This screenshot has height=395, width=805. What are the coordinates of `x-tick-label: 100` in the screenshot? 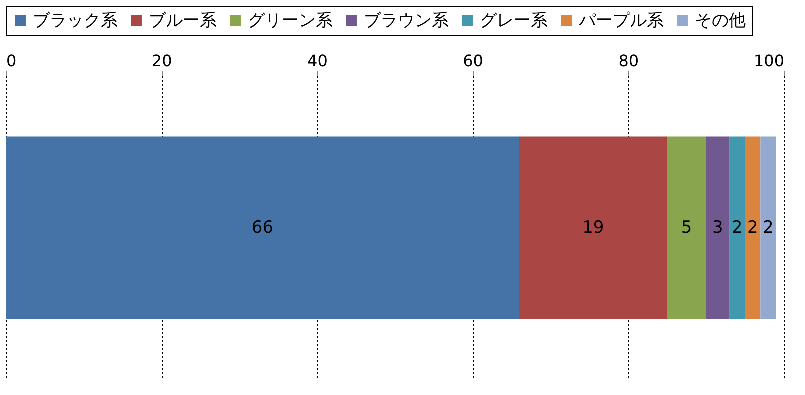 It's located at (769, 61).